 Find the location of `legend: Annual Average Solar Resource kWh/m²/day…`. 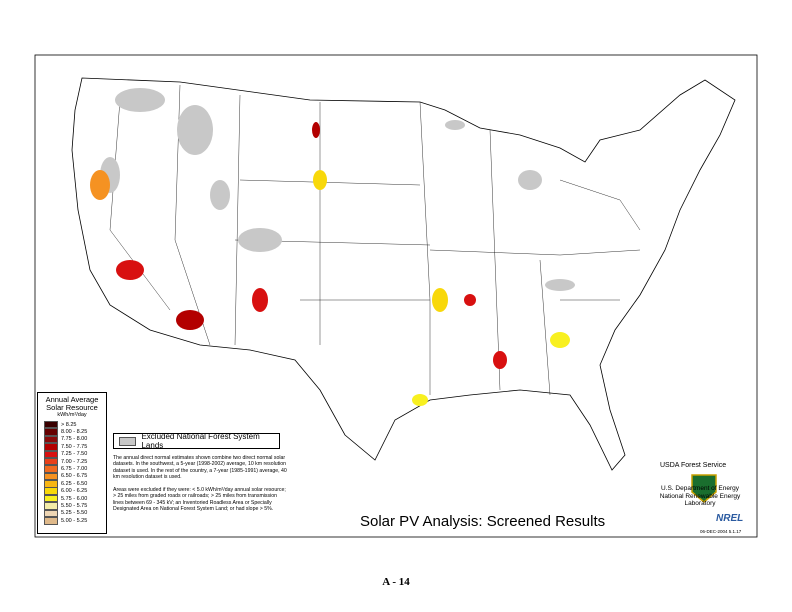

legend: Annual Average Solar Resource kWh/m²/day… is located at coordinates (72, 463).